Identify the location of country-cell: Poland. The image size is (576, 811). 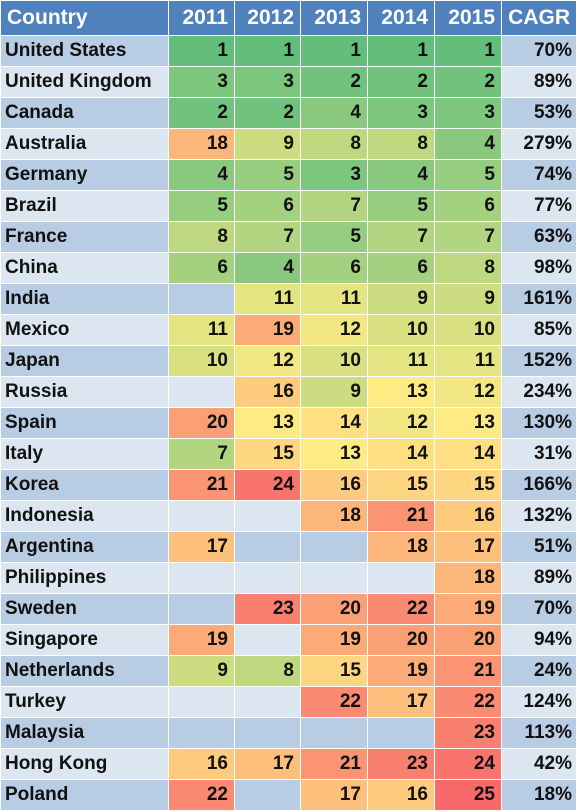
(85, 795).